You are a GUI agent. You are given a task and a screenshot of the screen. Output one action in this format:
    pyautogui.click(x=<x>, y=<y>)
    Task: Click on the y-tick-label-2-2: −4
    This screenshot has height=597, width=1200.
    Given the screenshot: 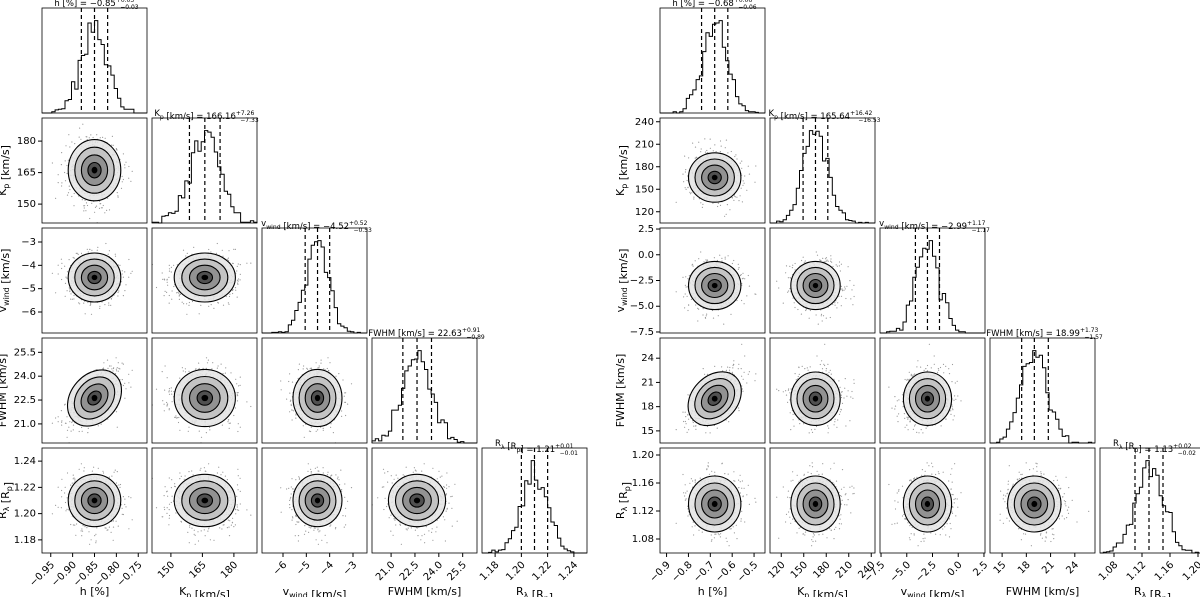 What is the action you would take?
    pyautogui.click(x=28, y=265)
    